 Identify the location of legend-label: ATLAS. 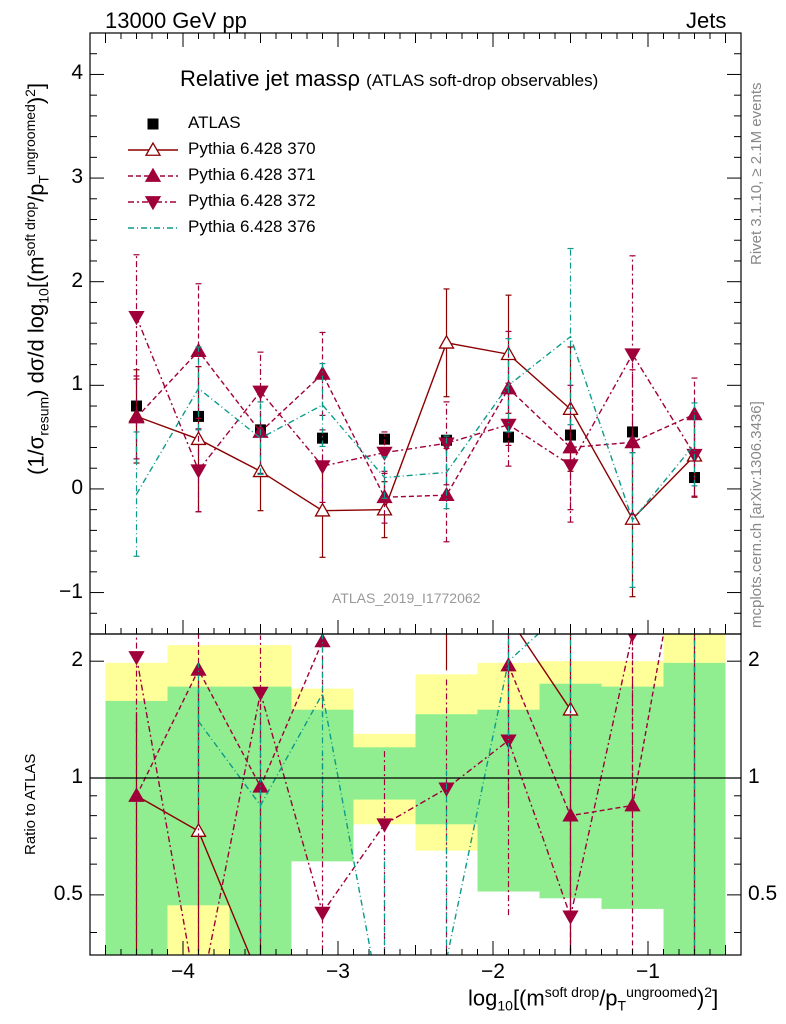
(214, 122).